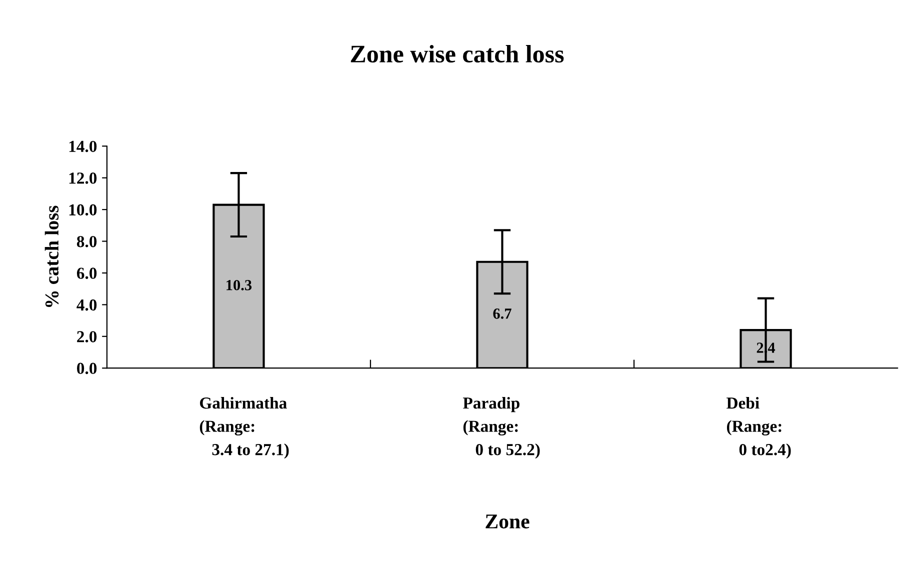 The width and height of the screenshot is (914, 562). Describe the element at coordinates (87, 368) in the screenshot. I see `y-tick-label: 0.0` at that location.